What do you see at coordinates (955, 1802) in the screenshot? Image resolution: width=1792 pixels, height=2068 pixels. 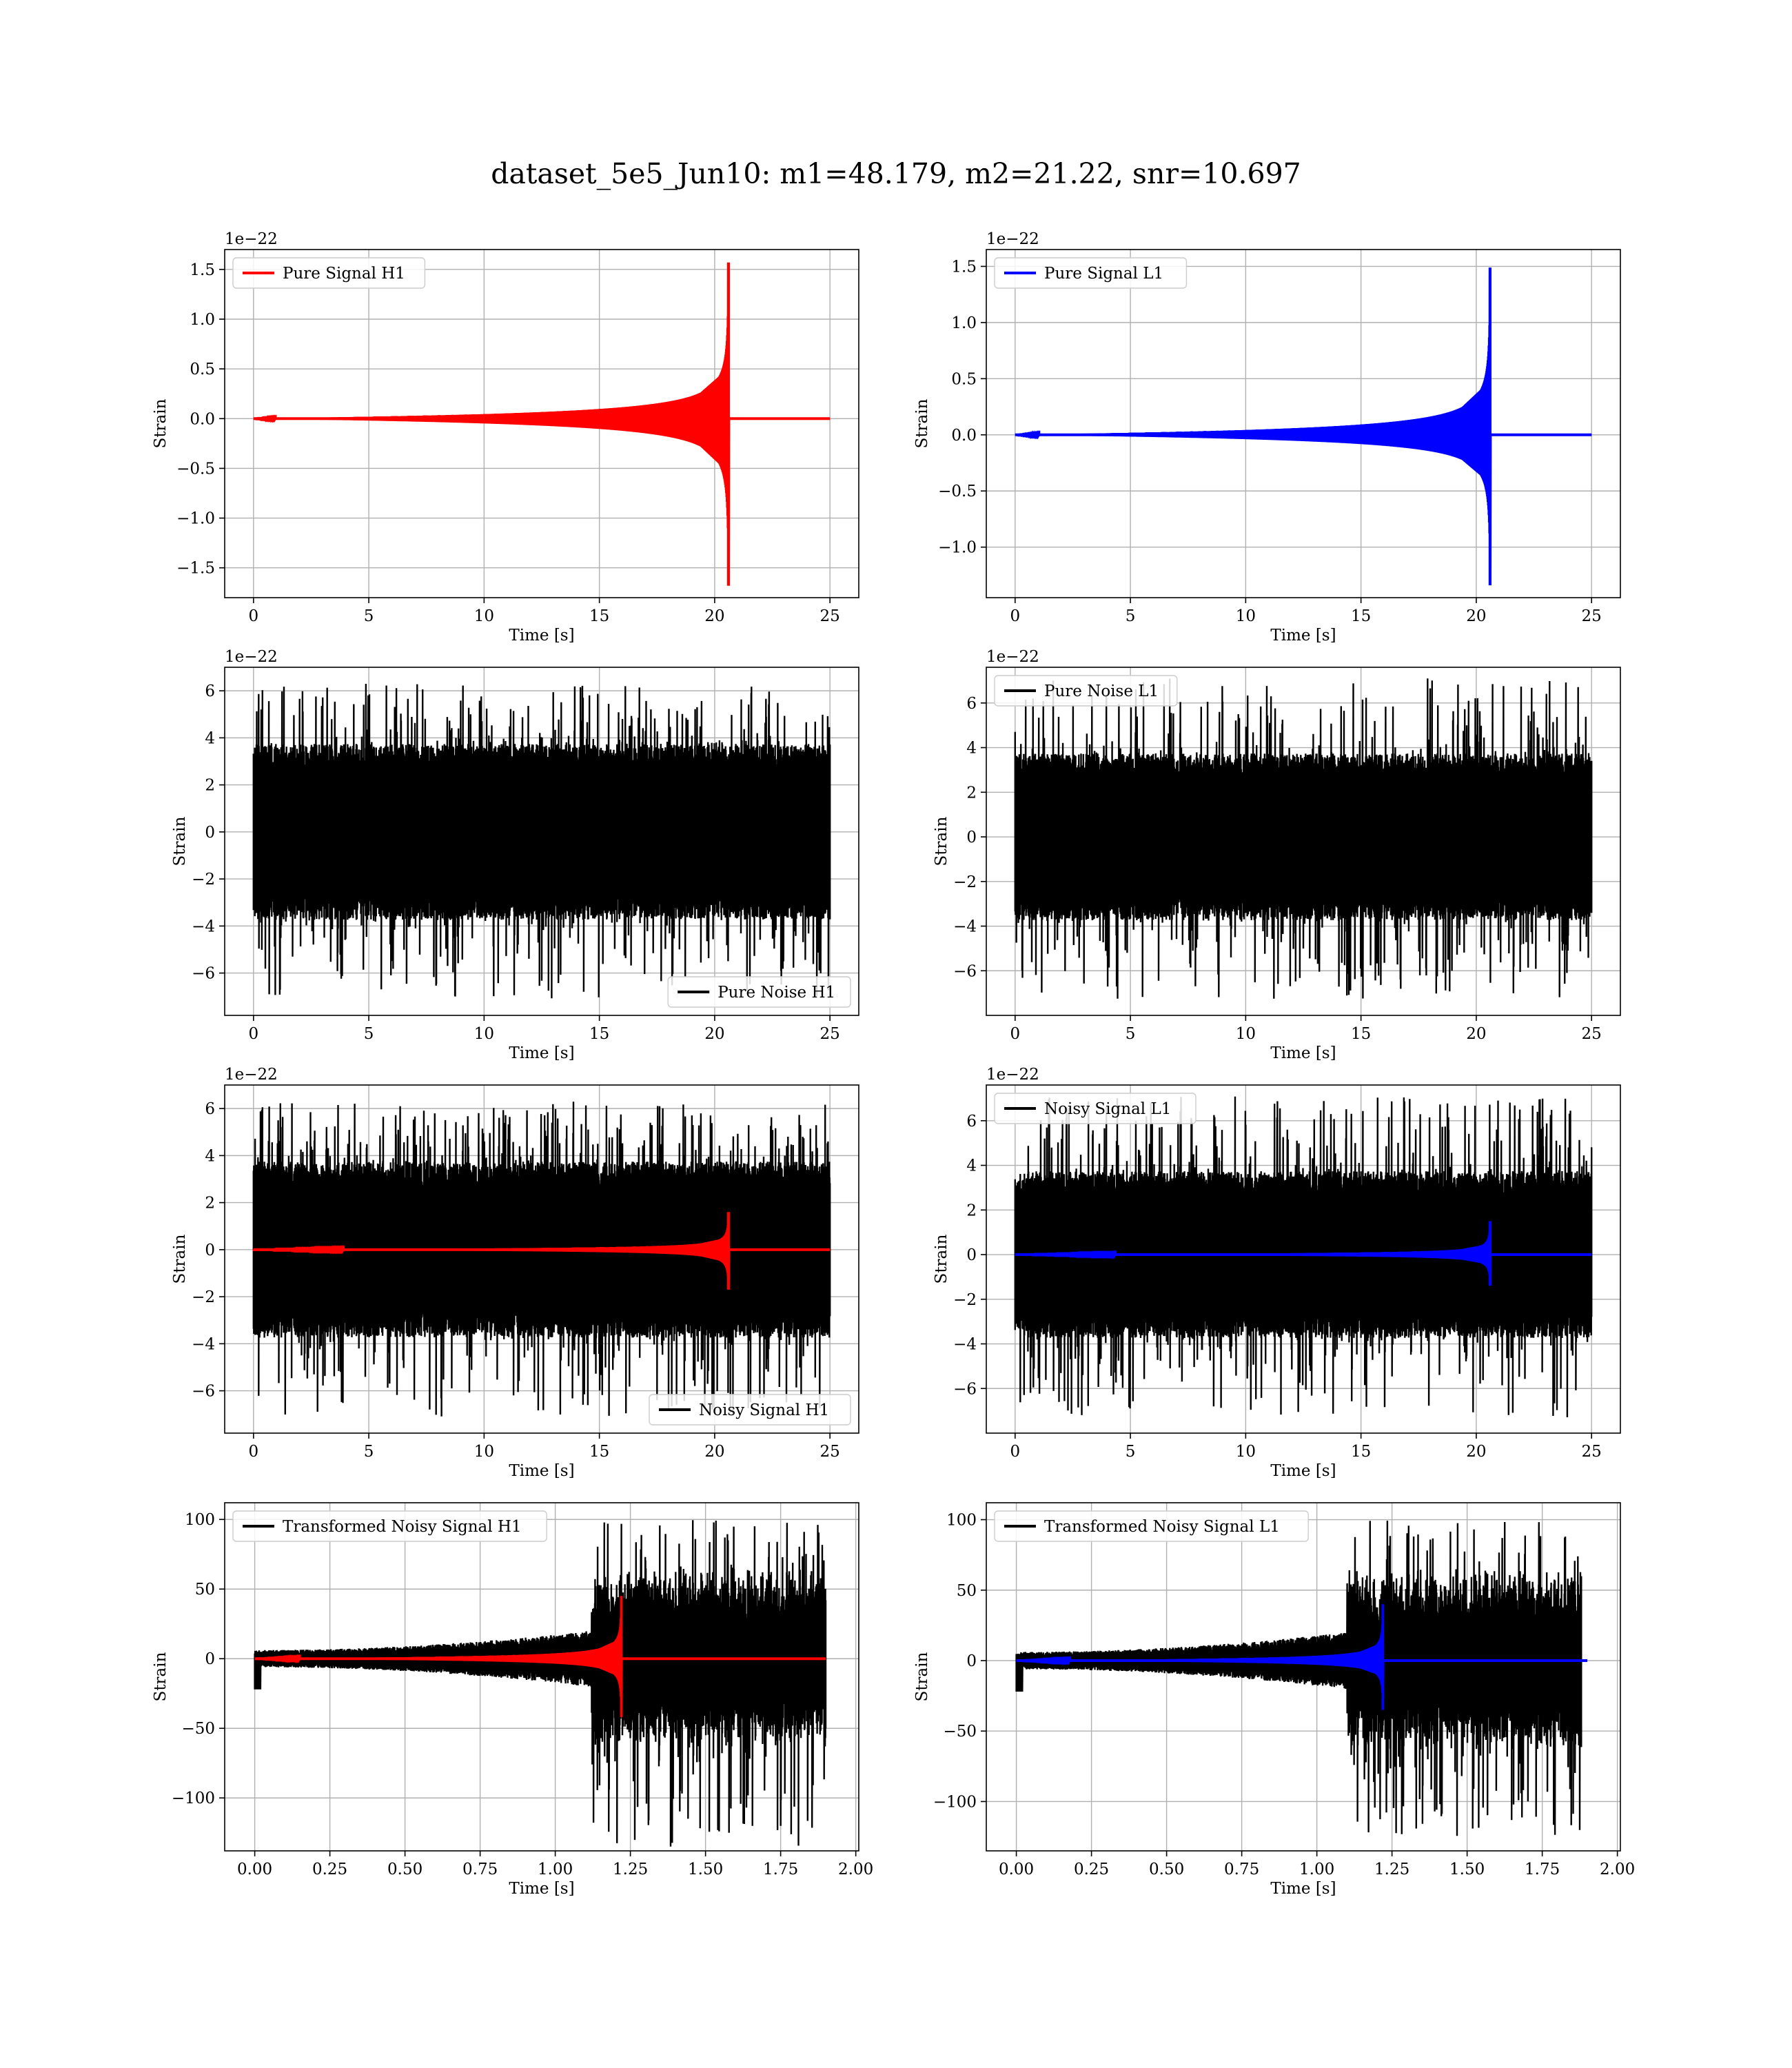 I see `y-tick-label: −100` at bounding box center [955, 1802].